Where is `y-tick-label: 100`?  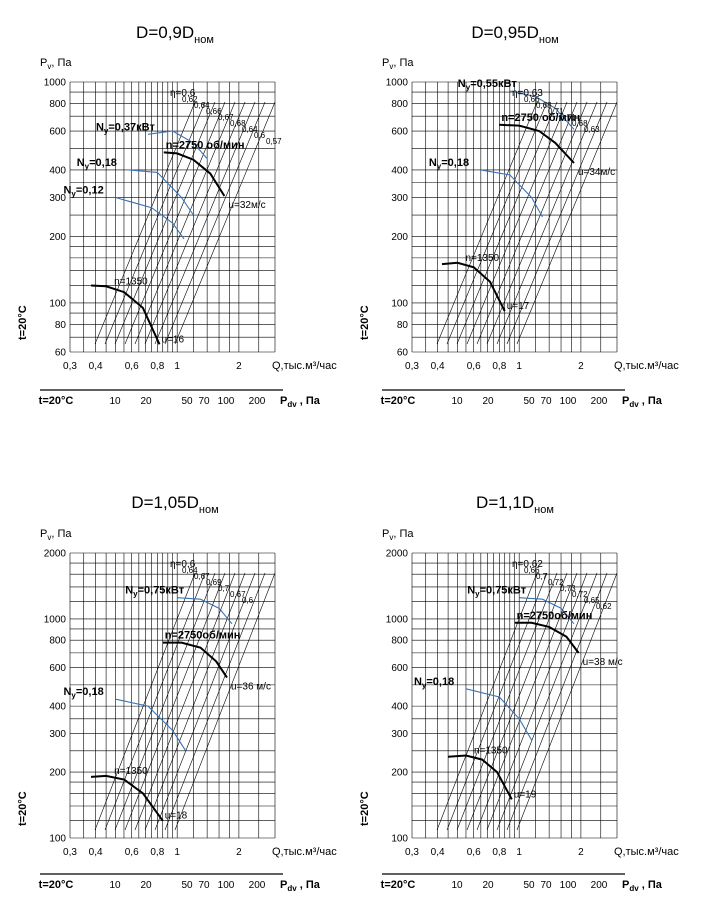
y-tick-label: 100 is located at coordinates (399, 839).